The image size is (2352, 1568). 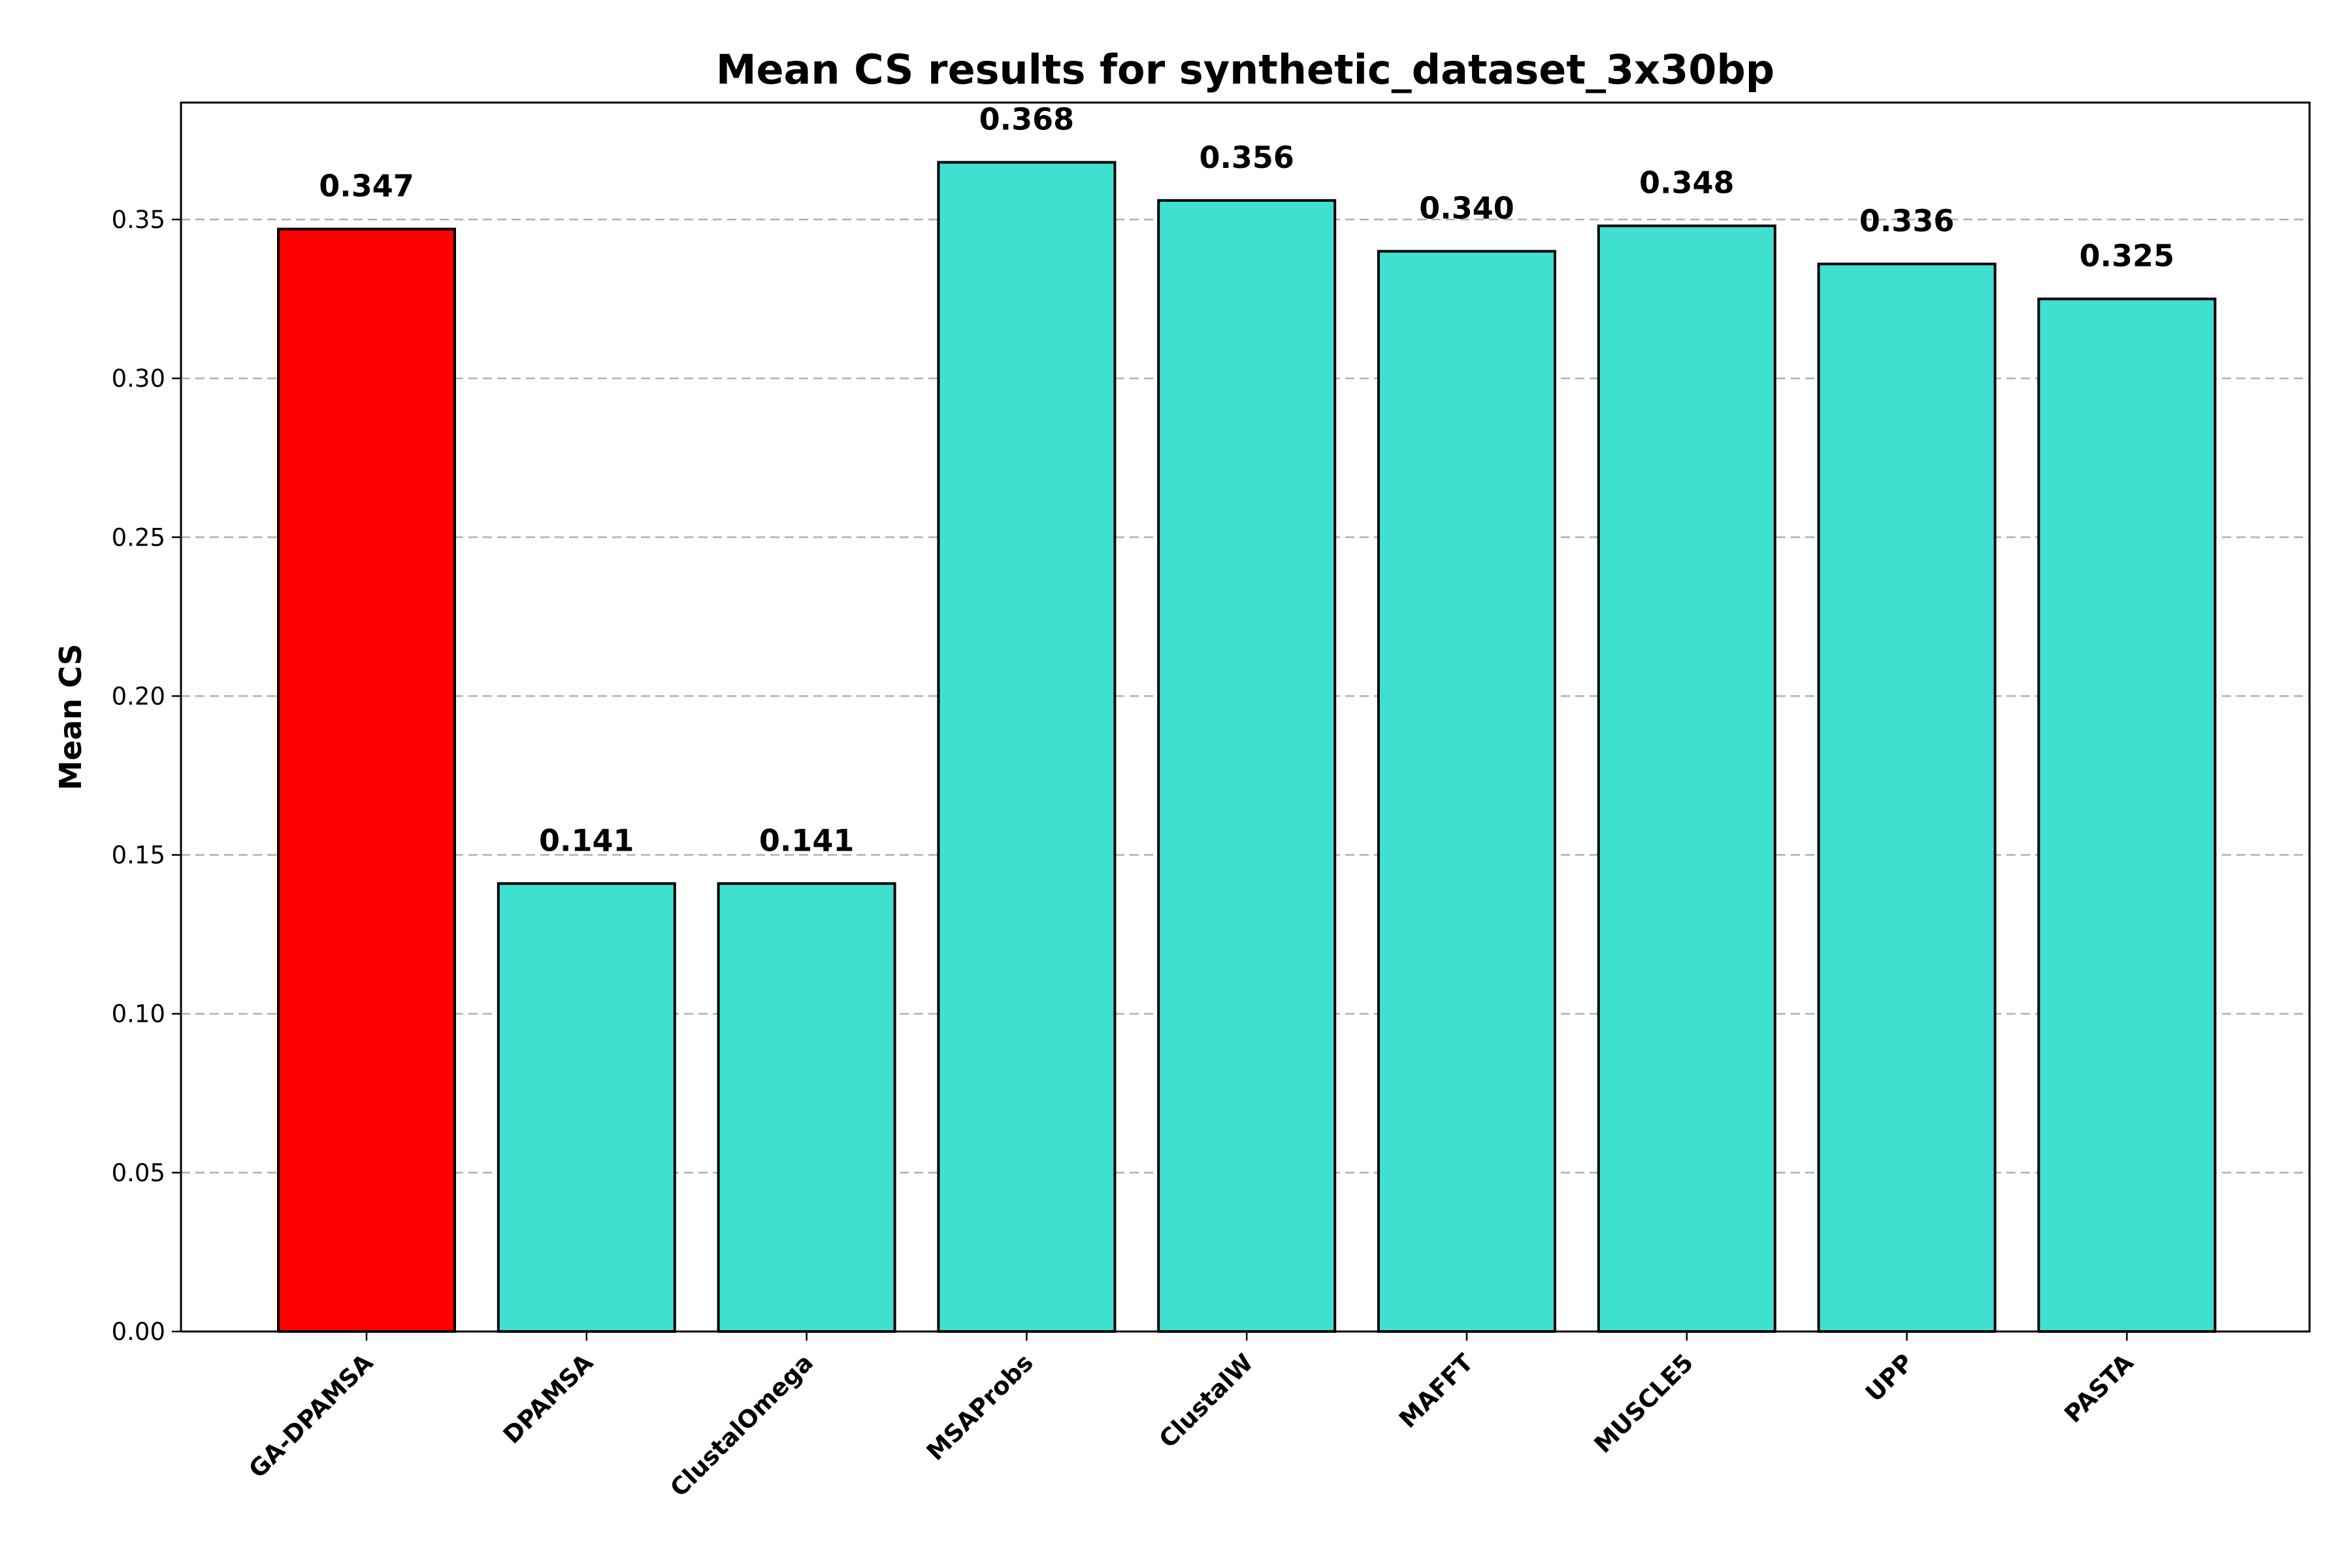 I want to click on y-tick-label: 0.25, so click(x=138, y=537).